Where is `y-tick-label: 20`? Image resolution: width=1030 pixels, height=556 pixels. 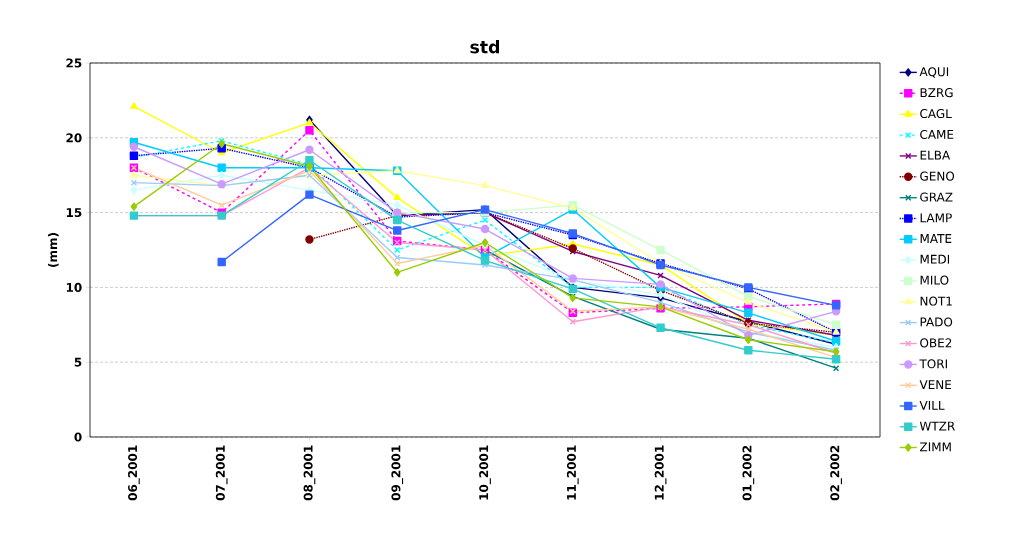
y-tick-label: 20 is located at coordinates (74, 138).